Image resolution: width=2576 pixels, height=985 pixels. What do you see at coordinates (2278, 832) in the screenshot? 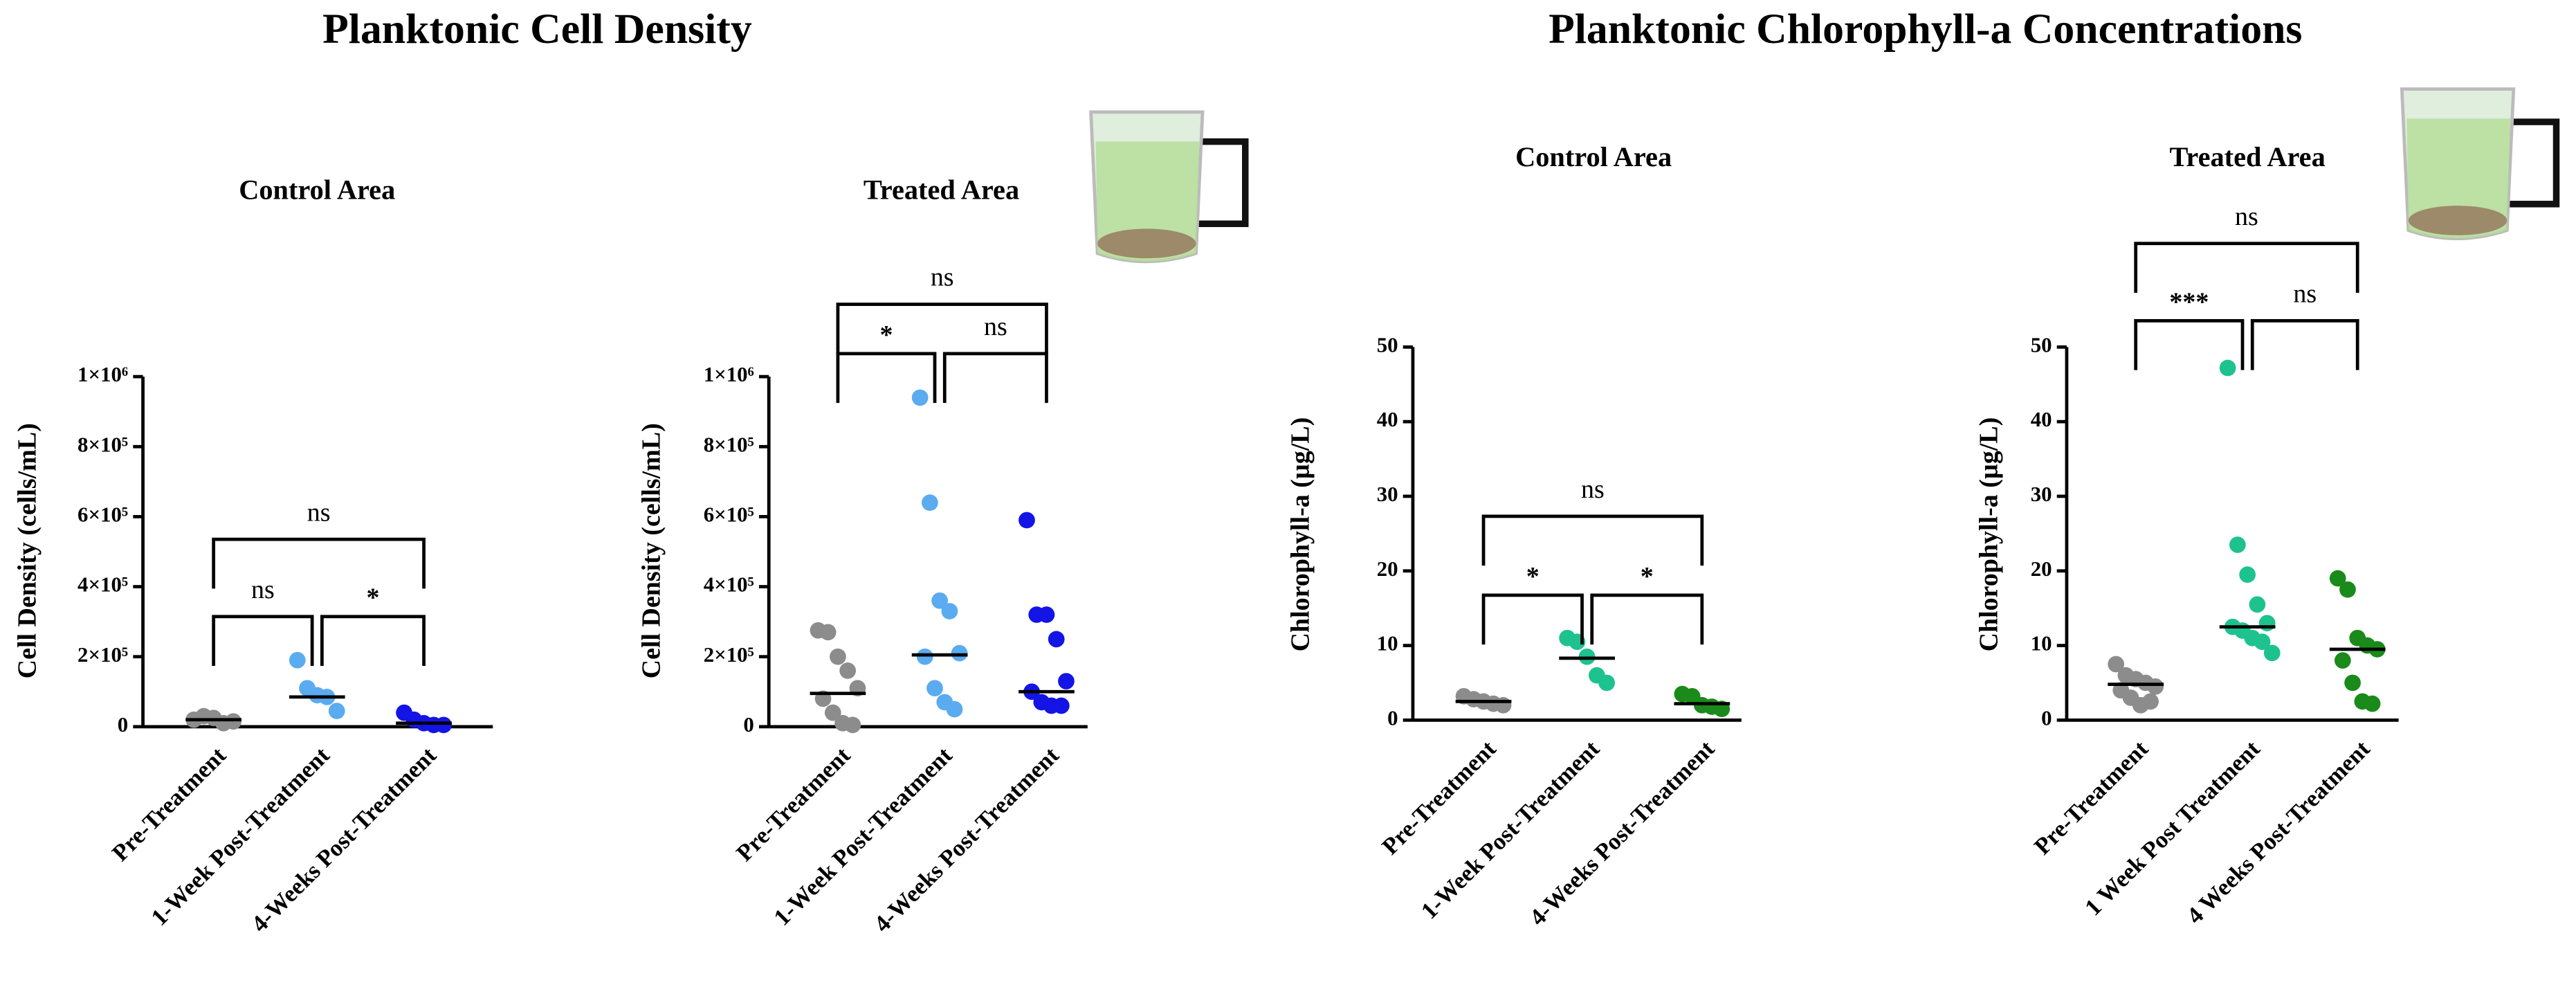
I see `x-tick-label: 4 Weeks Post-Treatment` at bounding box center [2278, 832].